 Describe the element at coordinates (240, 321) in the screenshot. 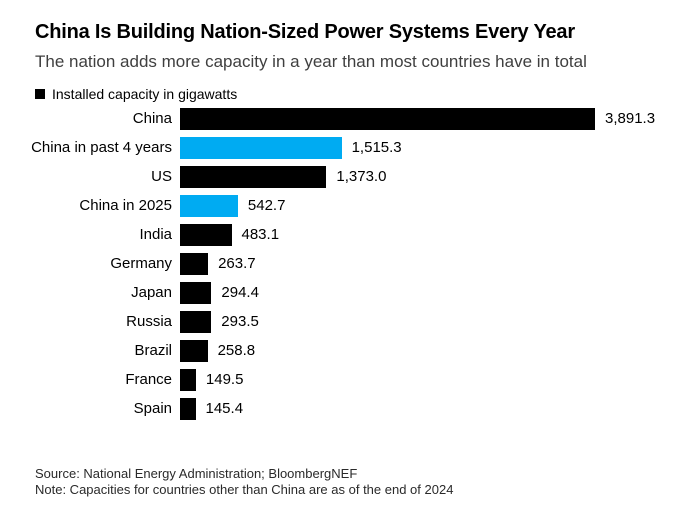

I see `bar-value: 293.5` at that location.